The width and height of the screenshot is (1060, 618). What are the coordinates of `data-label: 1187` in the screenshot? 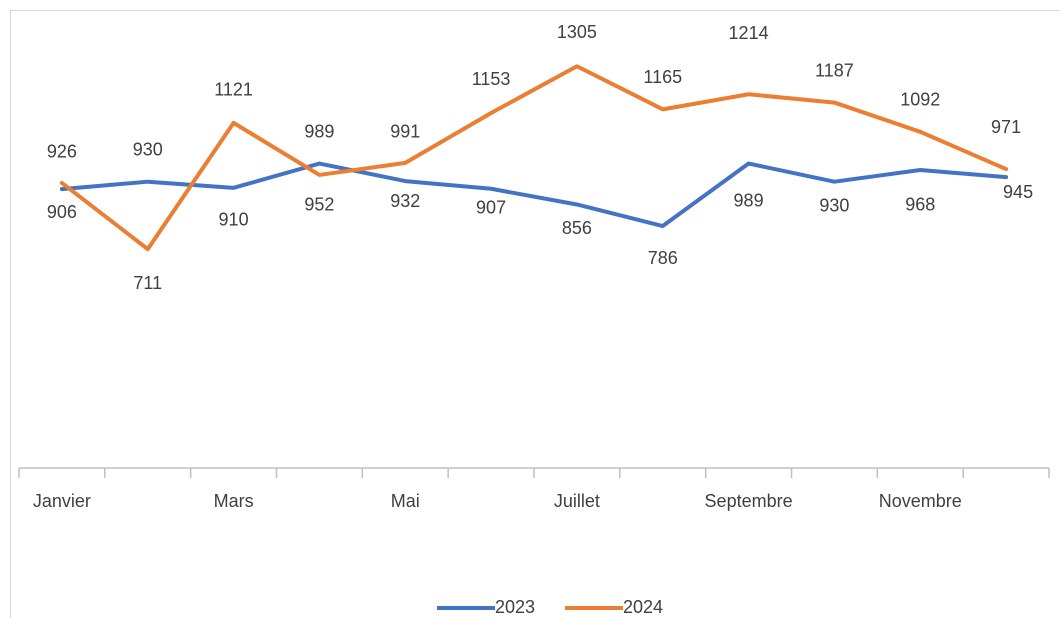 It's located at (834, 70).